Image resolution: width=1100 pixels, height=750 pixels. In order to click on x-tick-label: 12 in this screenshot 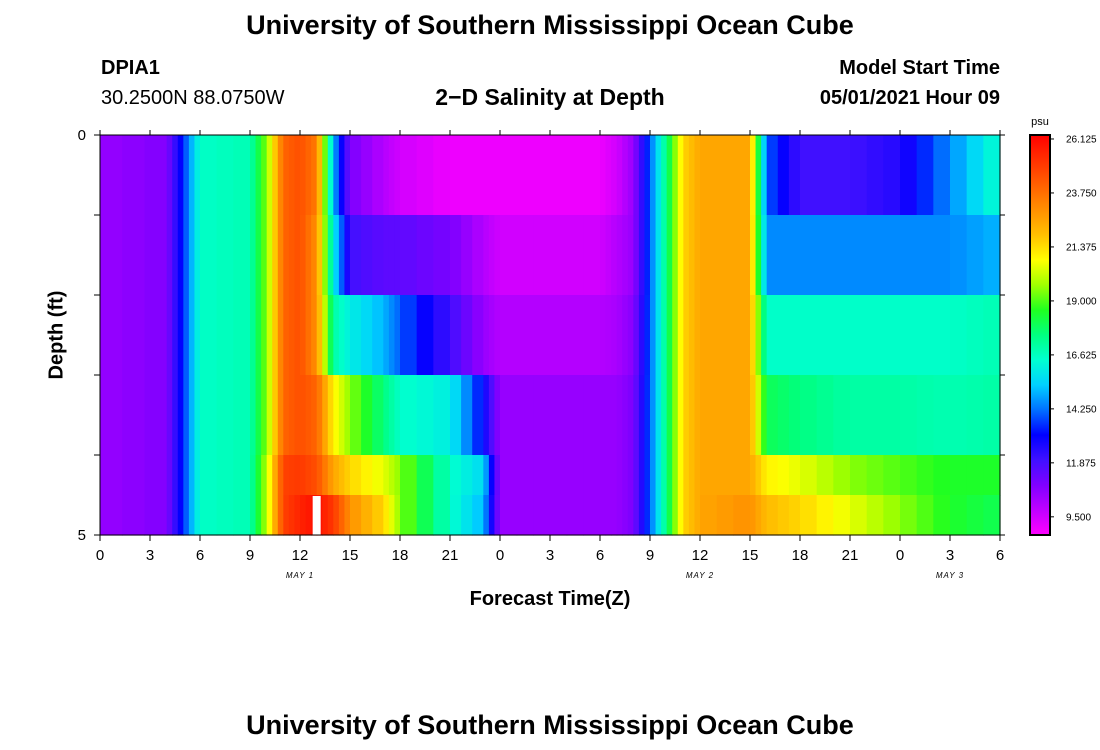, I will do `click(300, 555)`.